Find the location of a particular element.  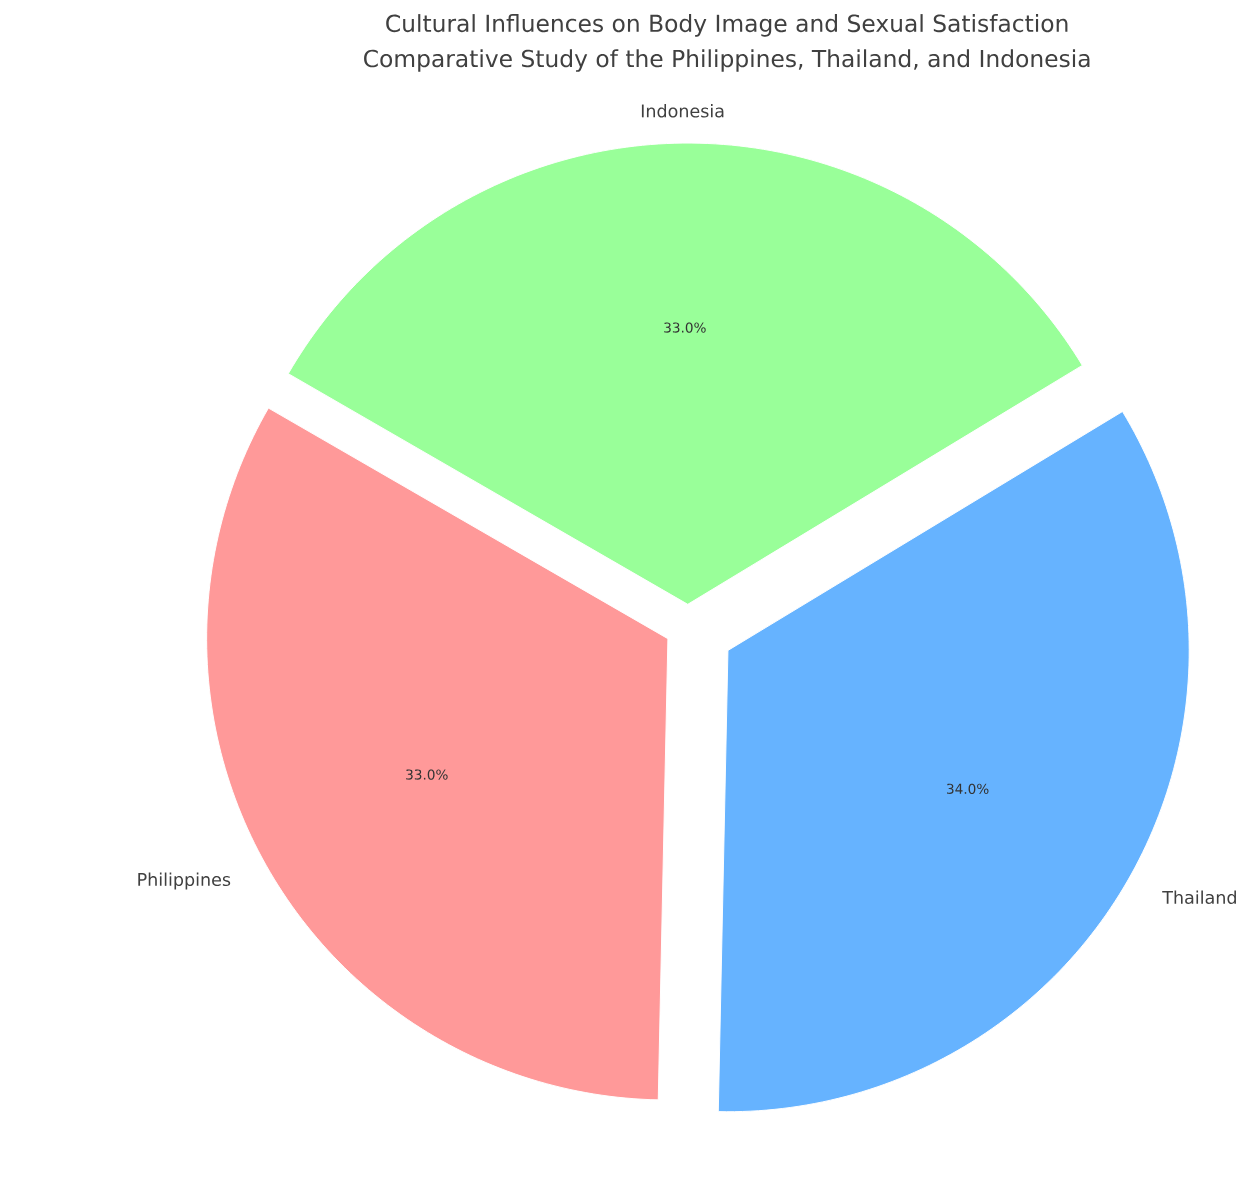

chart-subtitle: Comparative Study of the Philippines, Thailand, and Indonesia is located at coordinates (727, 60).